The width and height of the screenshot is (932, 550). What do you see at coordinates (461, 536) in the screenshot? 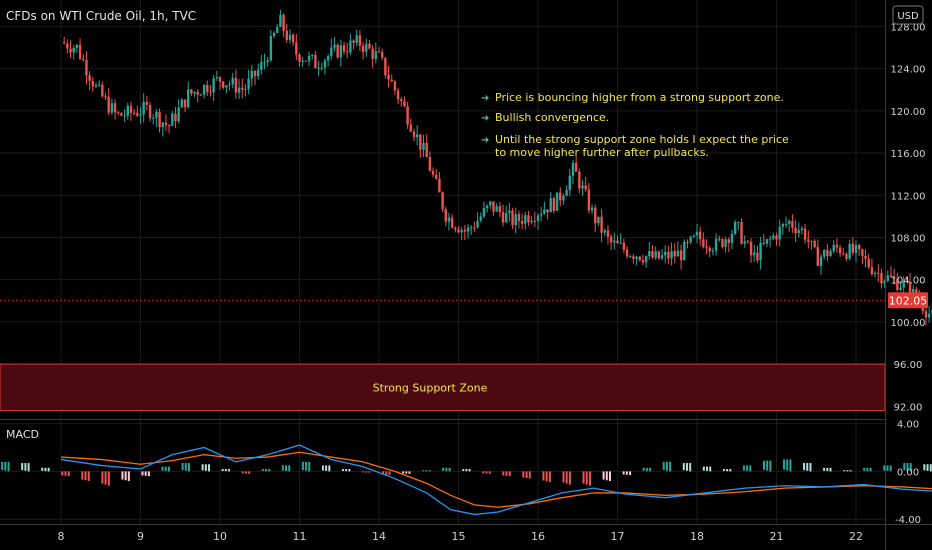
I see `time-axis: 8 9 10 11 14 15 16 17 18 21 22` at bounding box center [461, 536].